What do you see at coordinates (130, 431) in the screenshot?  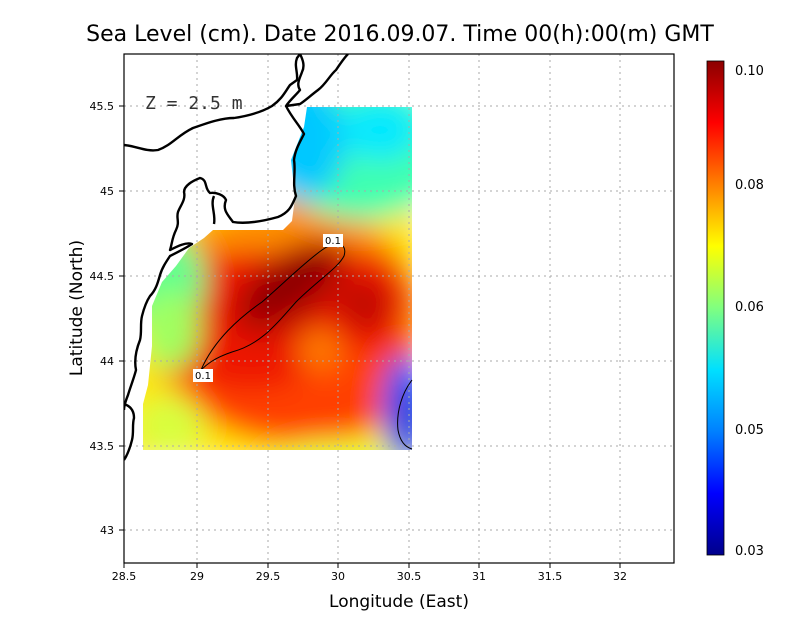 I see `coast-bulgaria` at bounding box center [130, 431].